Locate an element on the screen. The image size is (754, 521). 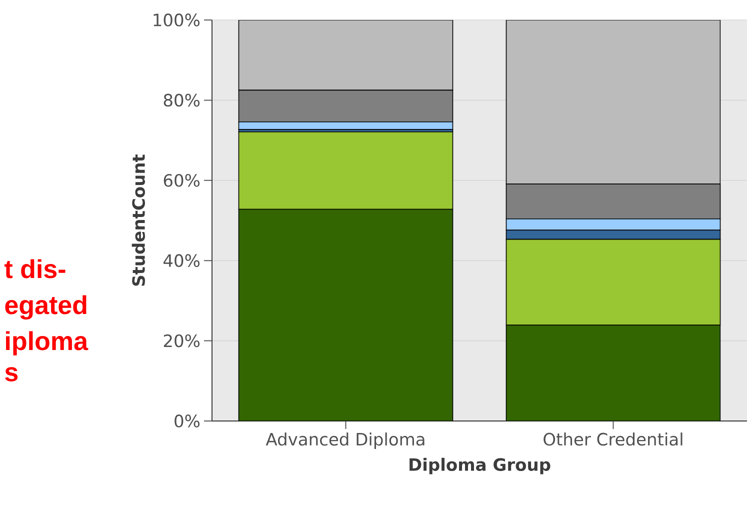
y-tick-label: 20% is located at coordinates (182, 341).